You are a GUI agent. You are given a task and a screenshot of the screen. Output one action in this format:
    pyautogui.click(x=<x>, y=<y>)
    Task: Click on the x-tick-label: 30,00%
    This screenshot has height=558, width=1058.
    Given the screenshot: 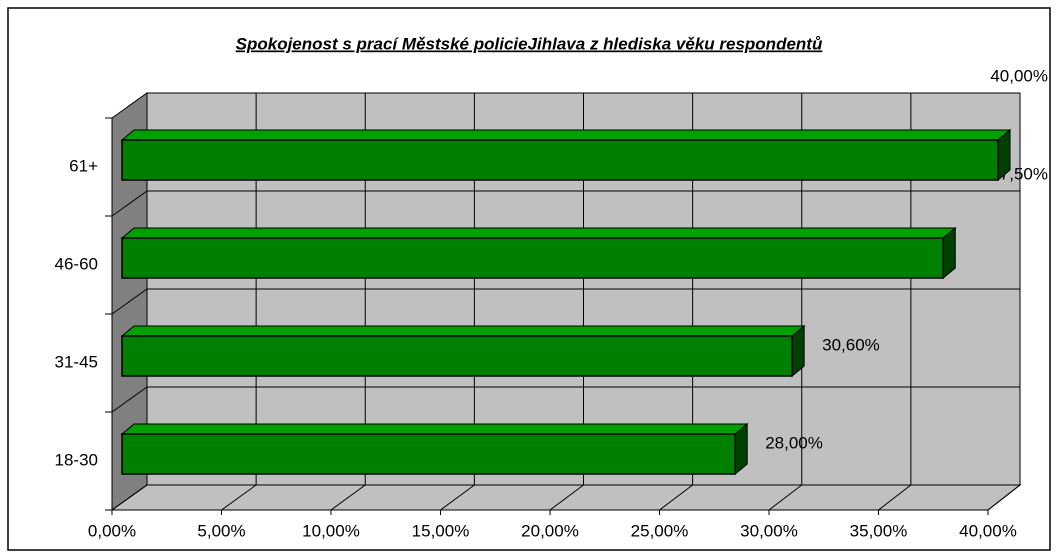 What is the action you would take?
    pyautogui.click(x=769, y=530)
    